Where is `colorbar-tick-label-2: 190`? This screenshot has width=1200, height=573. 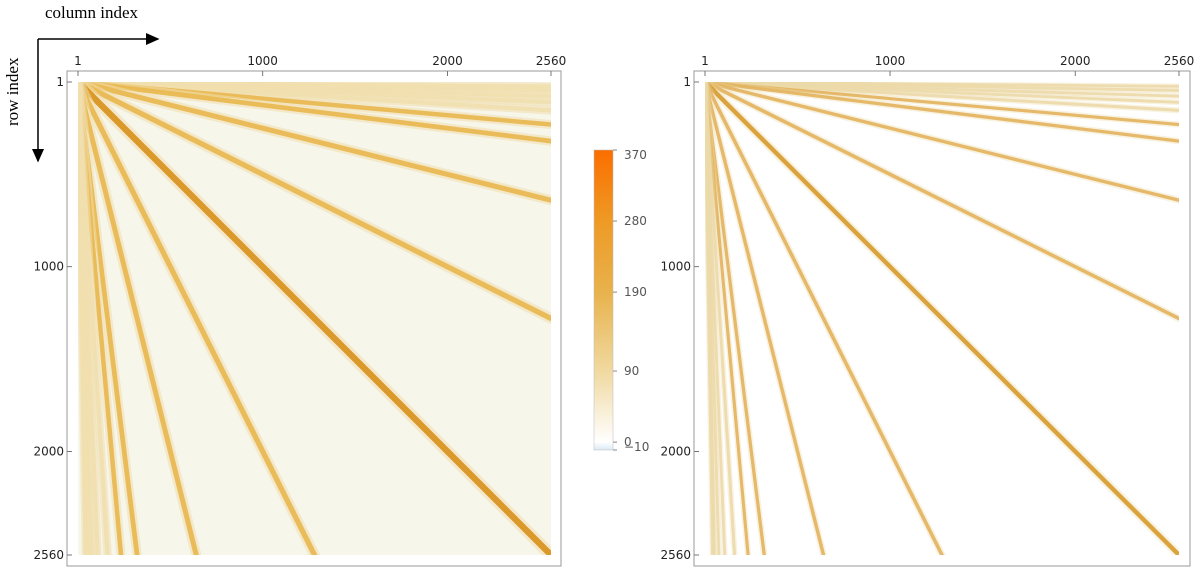 colorbar-tick-label-2: 190 is located at coordinates (635, 292).